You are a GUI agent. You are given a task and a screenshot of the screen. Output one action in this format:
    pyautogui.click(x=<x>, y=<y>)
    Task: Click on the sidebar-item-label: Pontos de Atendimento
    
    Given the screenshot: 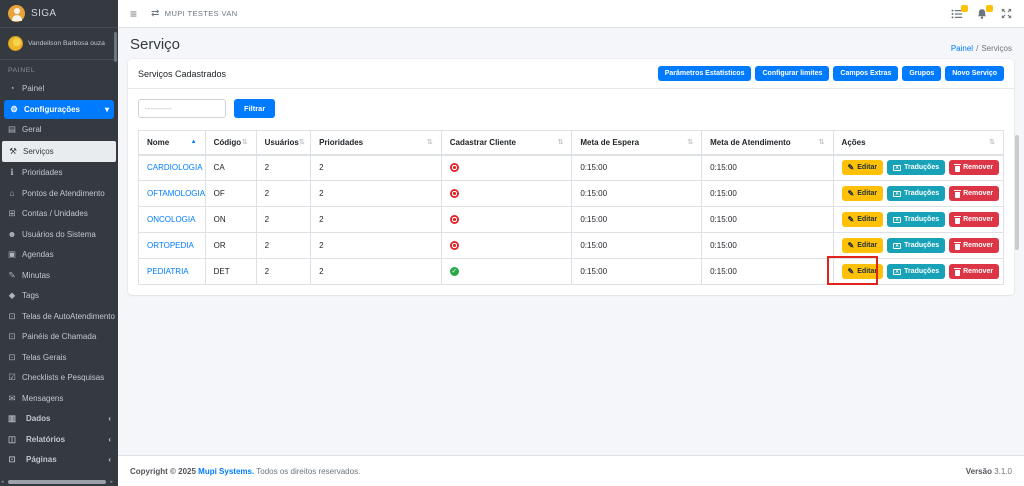 What is the action you would take?
    pyautogui.click(x=63, y=193)
    